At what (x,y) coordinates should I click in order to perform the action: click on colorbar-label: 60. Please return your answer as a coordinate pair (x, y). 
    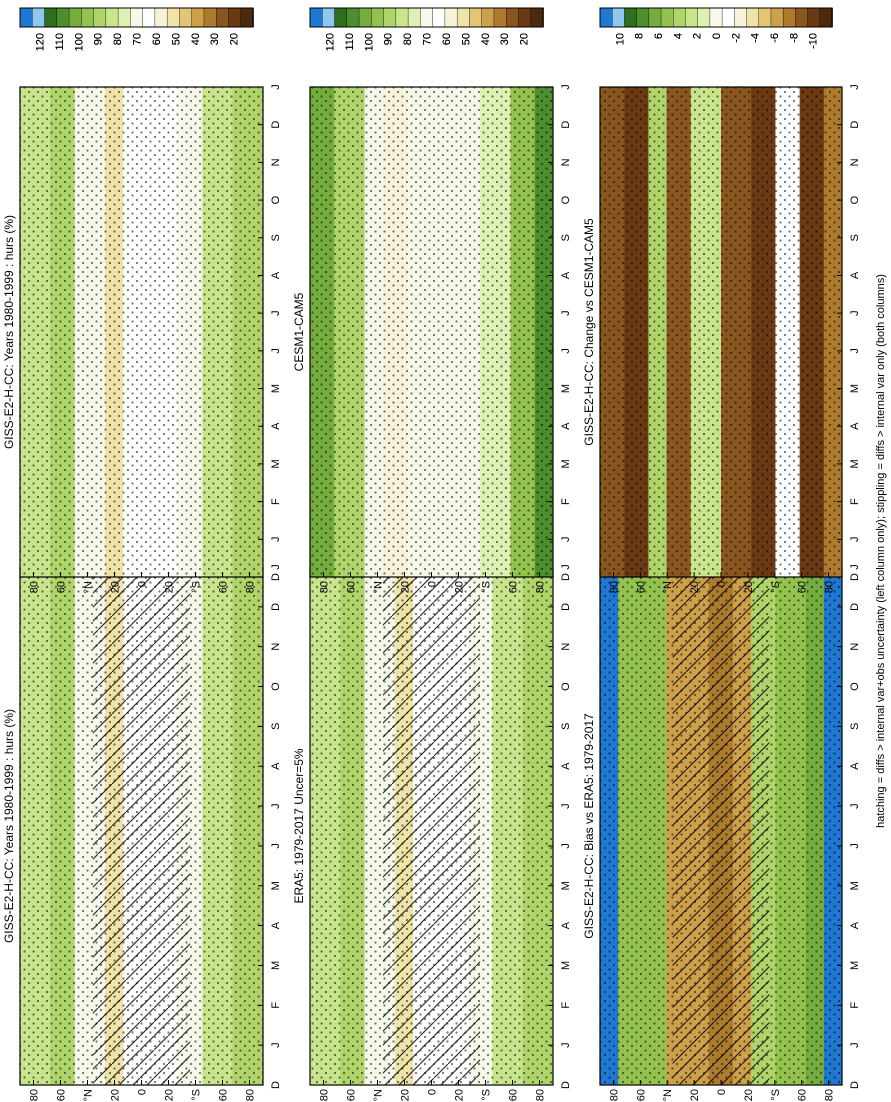
    Looking at the image, I should click on (157, 39).